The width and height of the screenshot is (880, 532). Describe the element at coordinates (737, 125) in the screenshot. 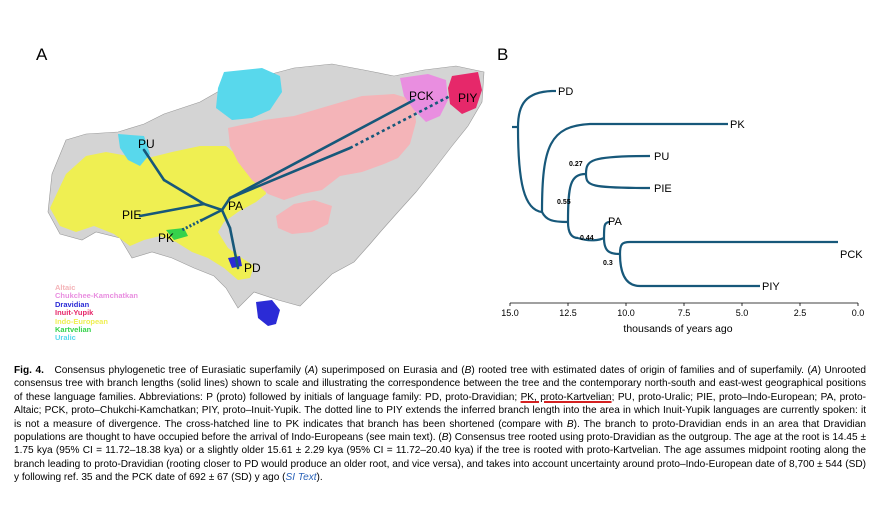

I see `tree-leaf-pk: PK` at that location.